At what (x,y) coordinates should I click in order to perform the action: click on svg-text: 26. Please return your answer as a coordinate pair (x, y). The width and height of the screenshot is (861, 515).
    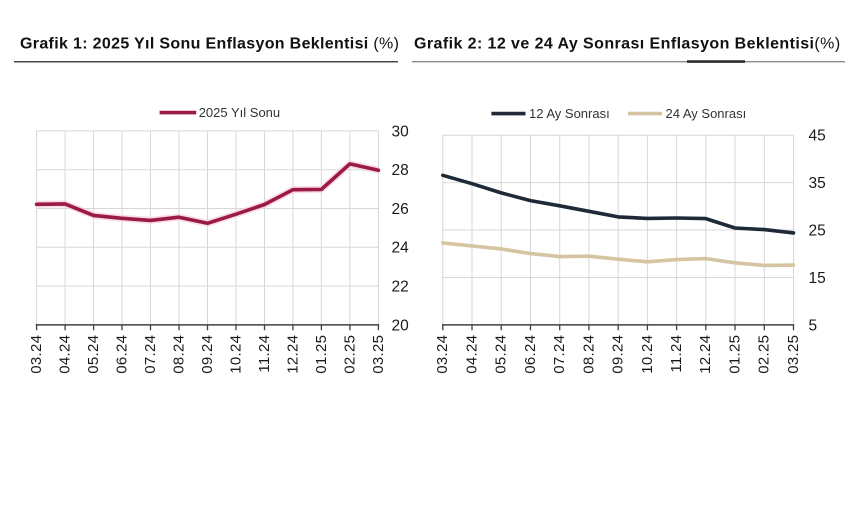
    Looking at the image, I should click on (400, 209).